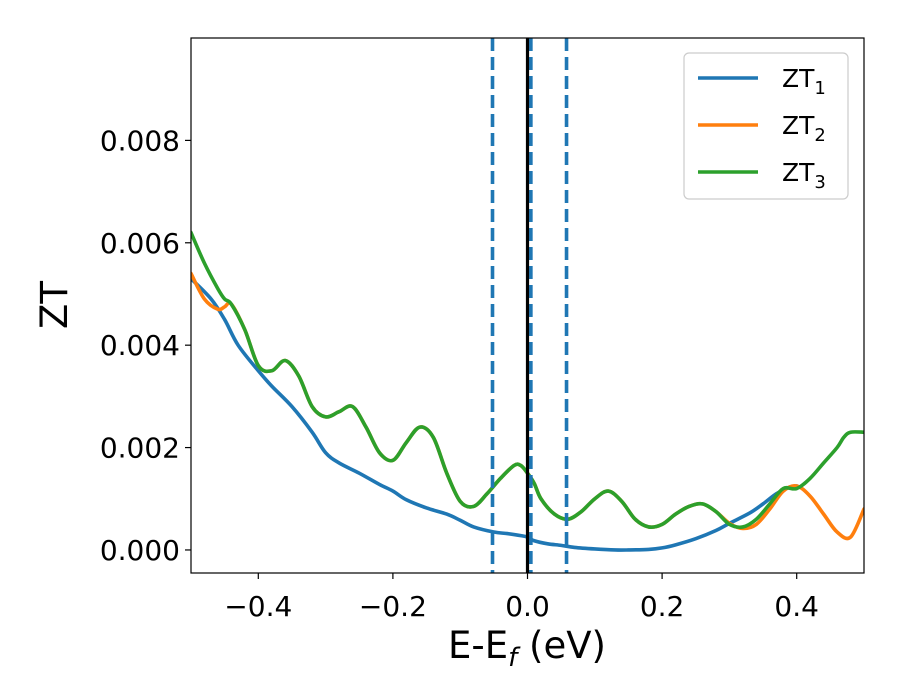 This screenshot has height=700, width=900. Describe the element at coordinates (54, 305) in the screenshot. I see `y-axis-title: ZT` at that location.